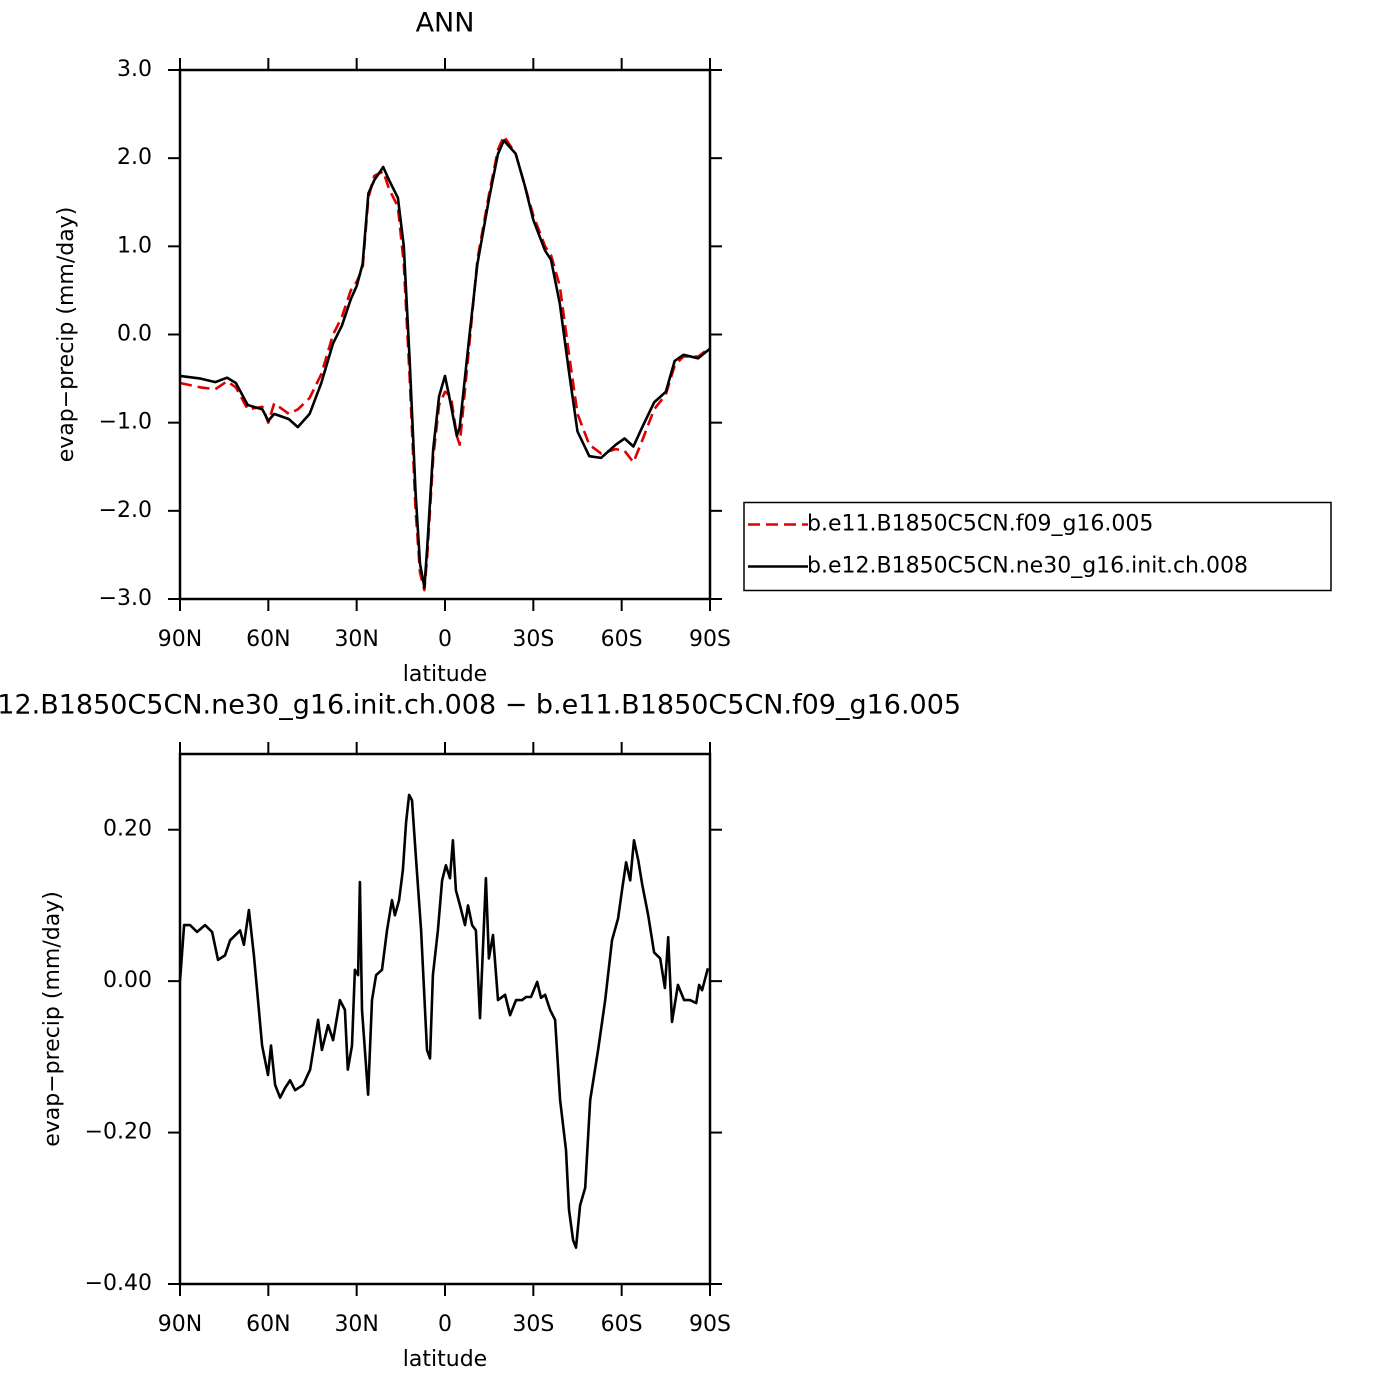 This screenshot has height=1381, width=1383. I want to click on chart-title: ANN, so click(445, 23).